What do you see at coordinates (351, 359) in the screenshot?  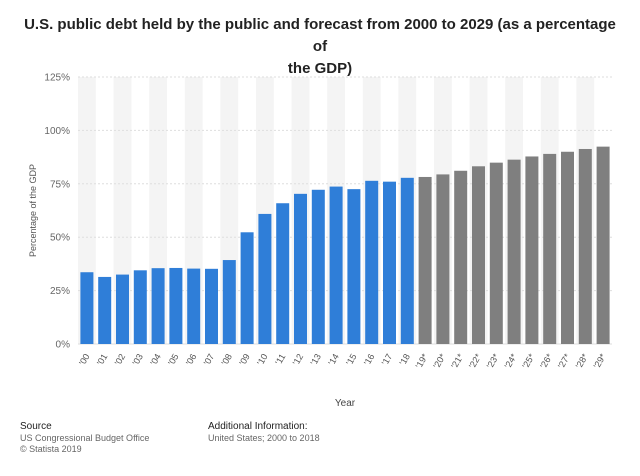 I see `x-tick-label: '15` at bounding box center [351, 359].